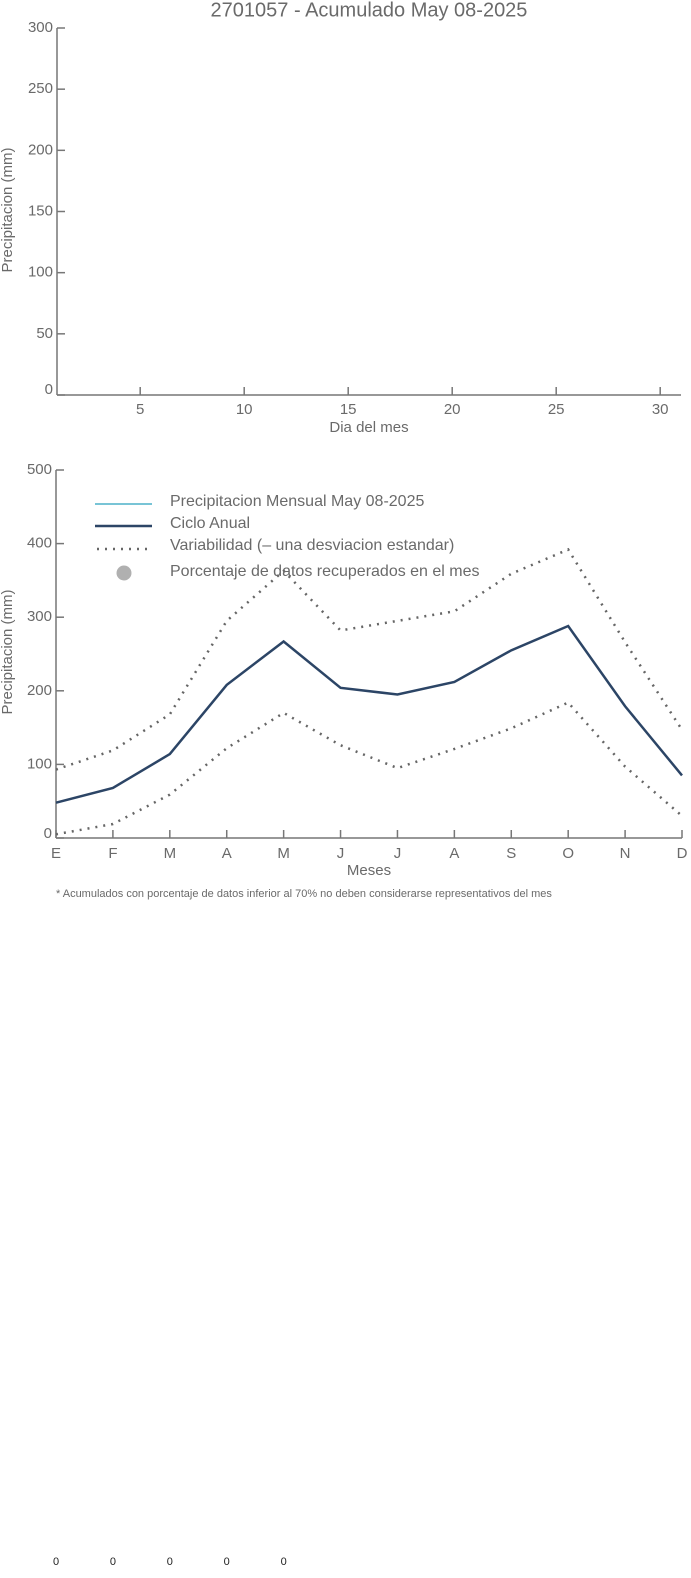 The height and width of the screenshot is (1578, 691). I want to click on x-tick-label: F, so click(112, 853).